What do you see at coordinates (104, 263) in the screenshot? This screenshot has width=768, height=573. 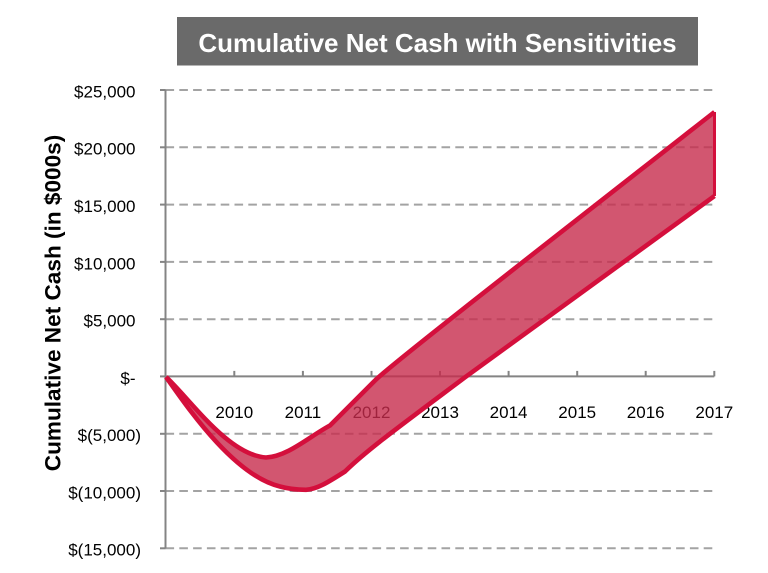 I see `svg-text: $10,000` at bounding box center [104, 263].